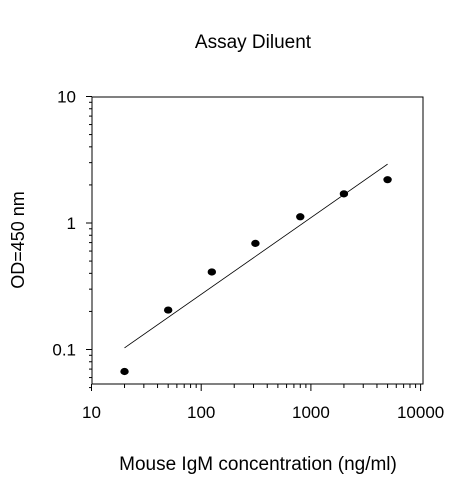 Image resolution: width=463 pixels, height=480 pixels. What do you see at coordinates (18, 240) in the screenshot?
I see `y-axis-label: OD=450 nm` at bounding box center [18, 240].